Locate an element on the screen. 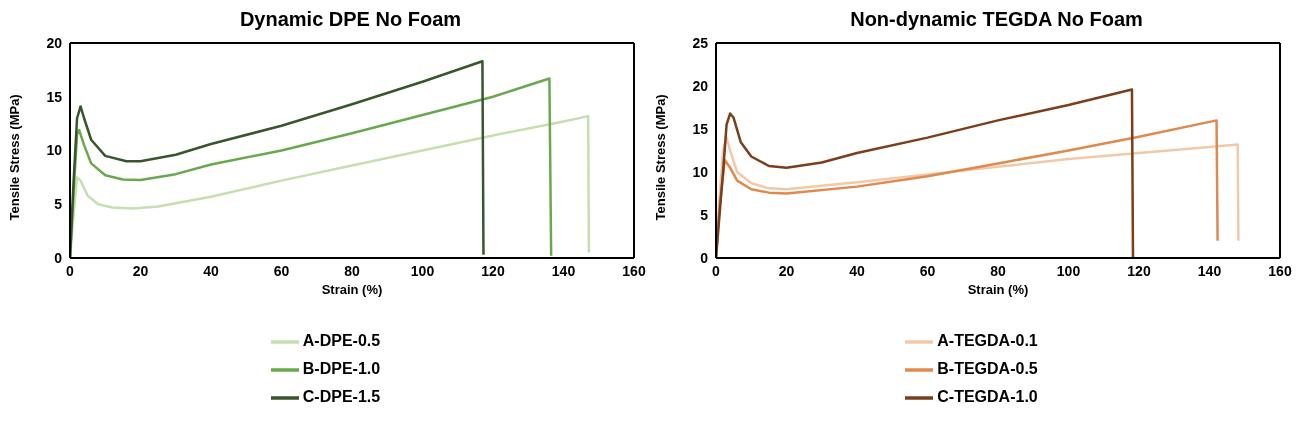  legend-label: B-TEGDA-0.5 is located at coordinates (987, 369).